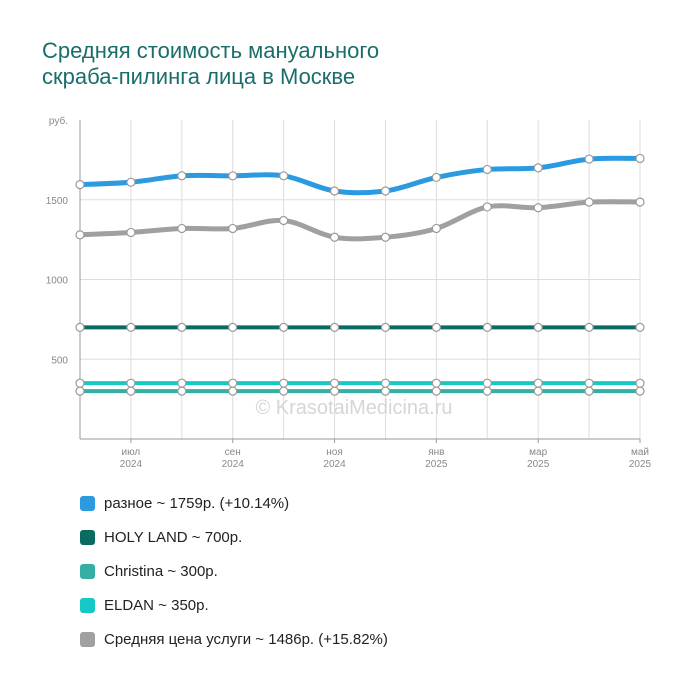  Describe the element at coordinates (197, 503) in the screenshot. I see `legend-label: разное ~ 1759р. (+10.14%)` at that location.